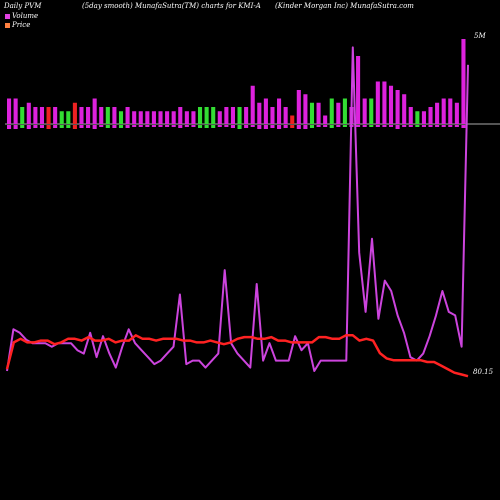 Image resolution: width=500 pixels, height=500 pixels. I want to click on legend-volume-swatch, so click(7, 16).